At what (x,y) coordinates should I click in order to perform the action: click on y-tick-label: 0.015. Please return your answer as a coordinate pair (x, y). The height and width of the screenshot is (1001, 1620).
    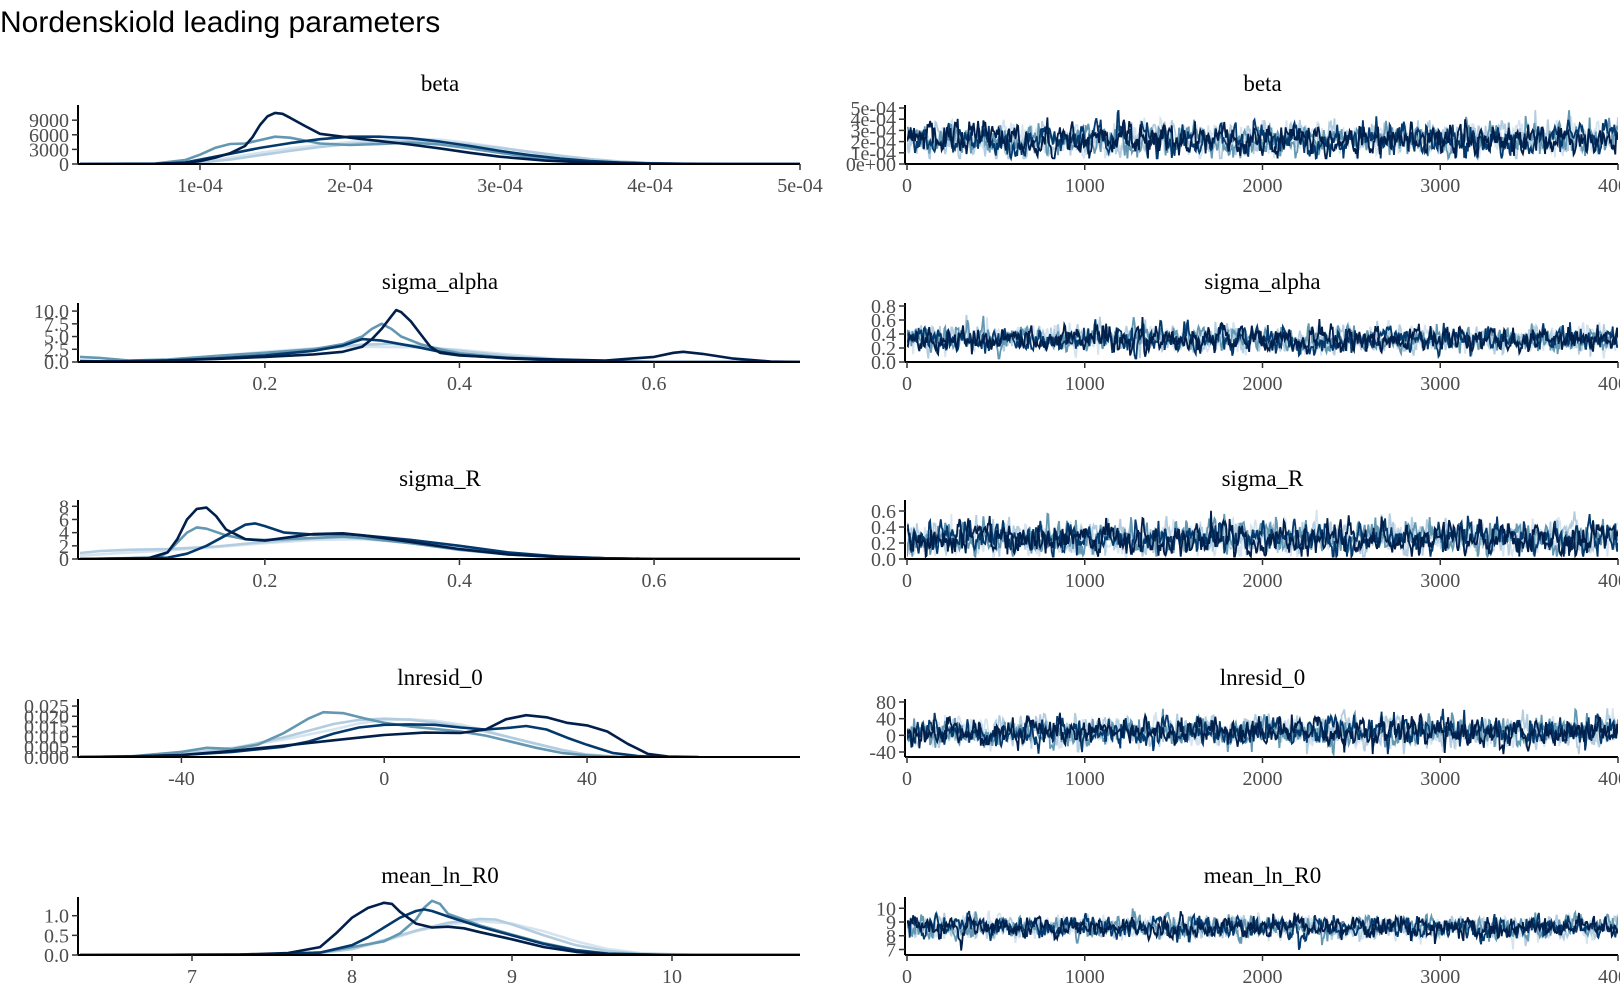
    Looking at the image, I should click on (46, 727).